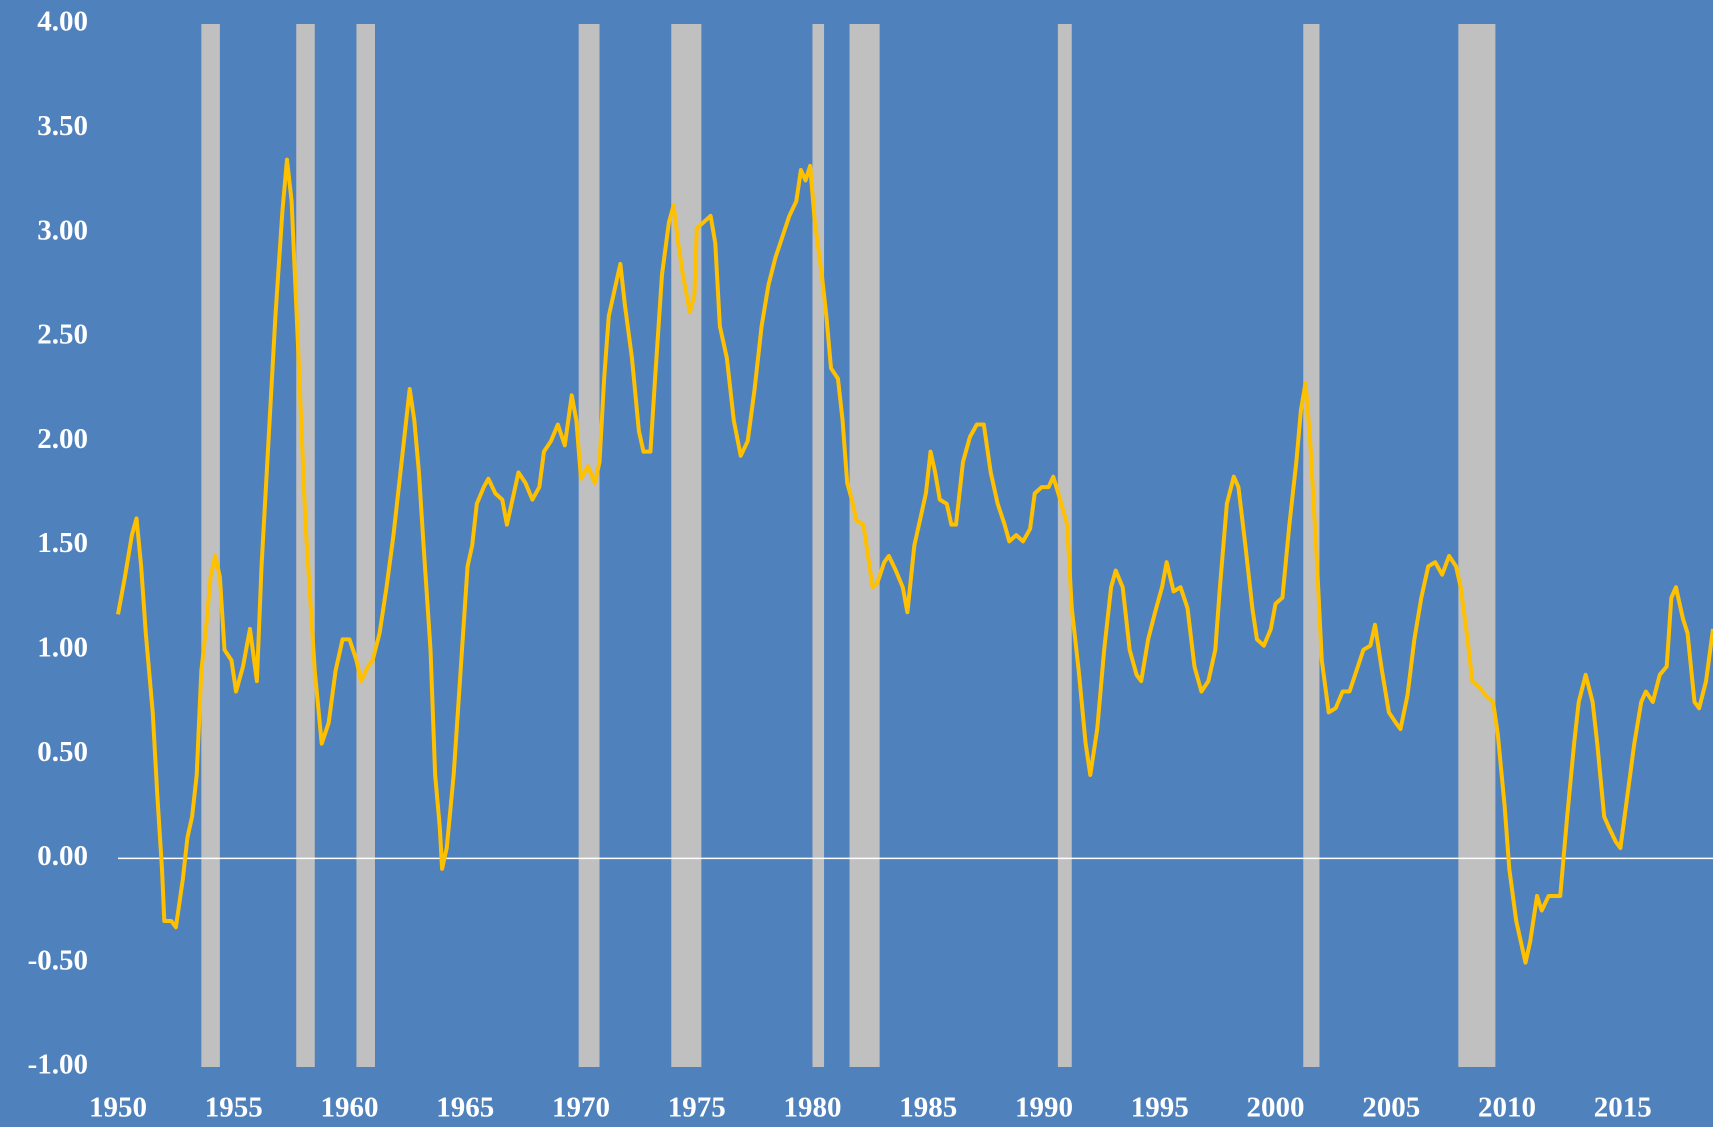 Image resolution: width=1713 pixels, height=1127 pixels. I want to click on y-tick-label: 1.00, so click(62, 647).